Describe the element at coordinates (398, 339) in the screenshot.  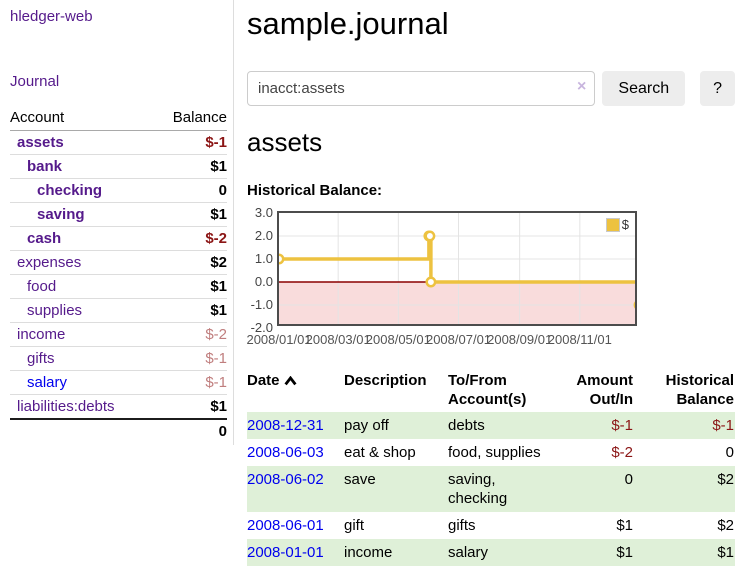
I see `x-tick-label: 2008/05/01` at that location.